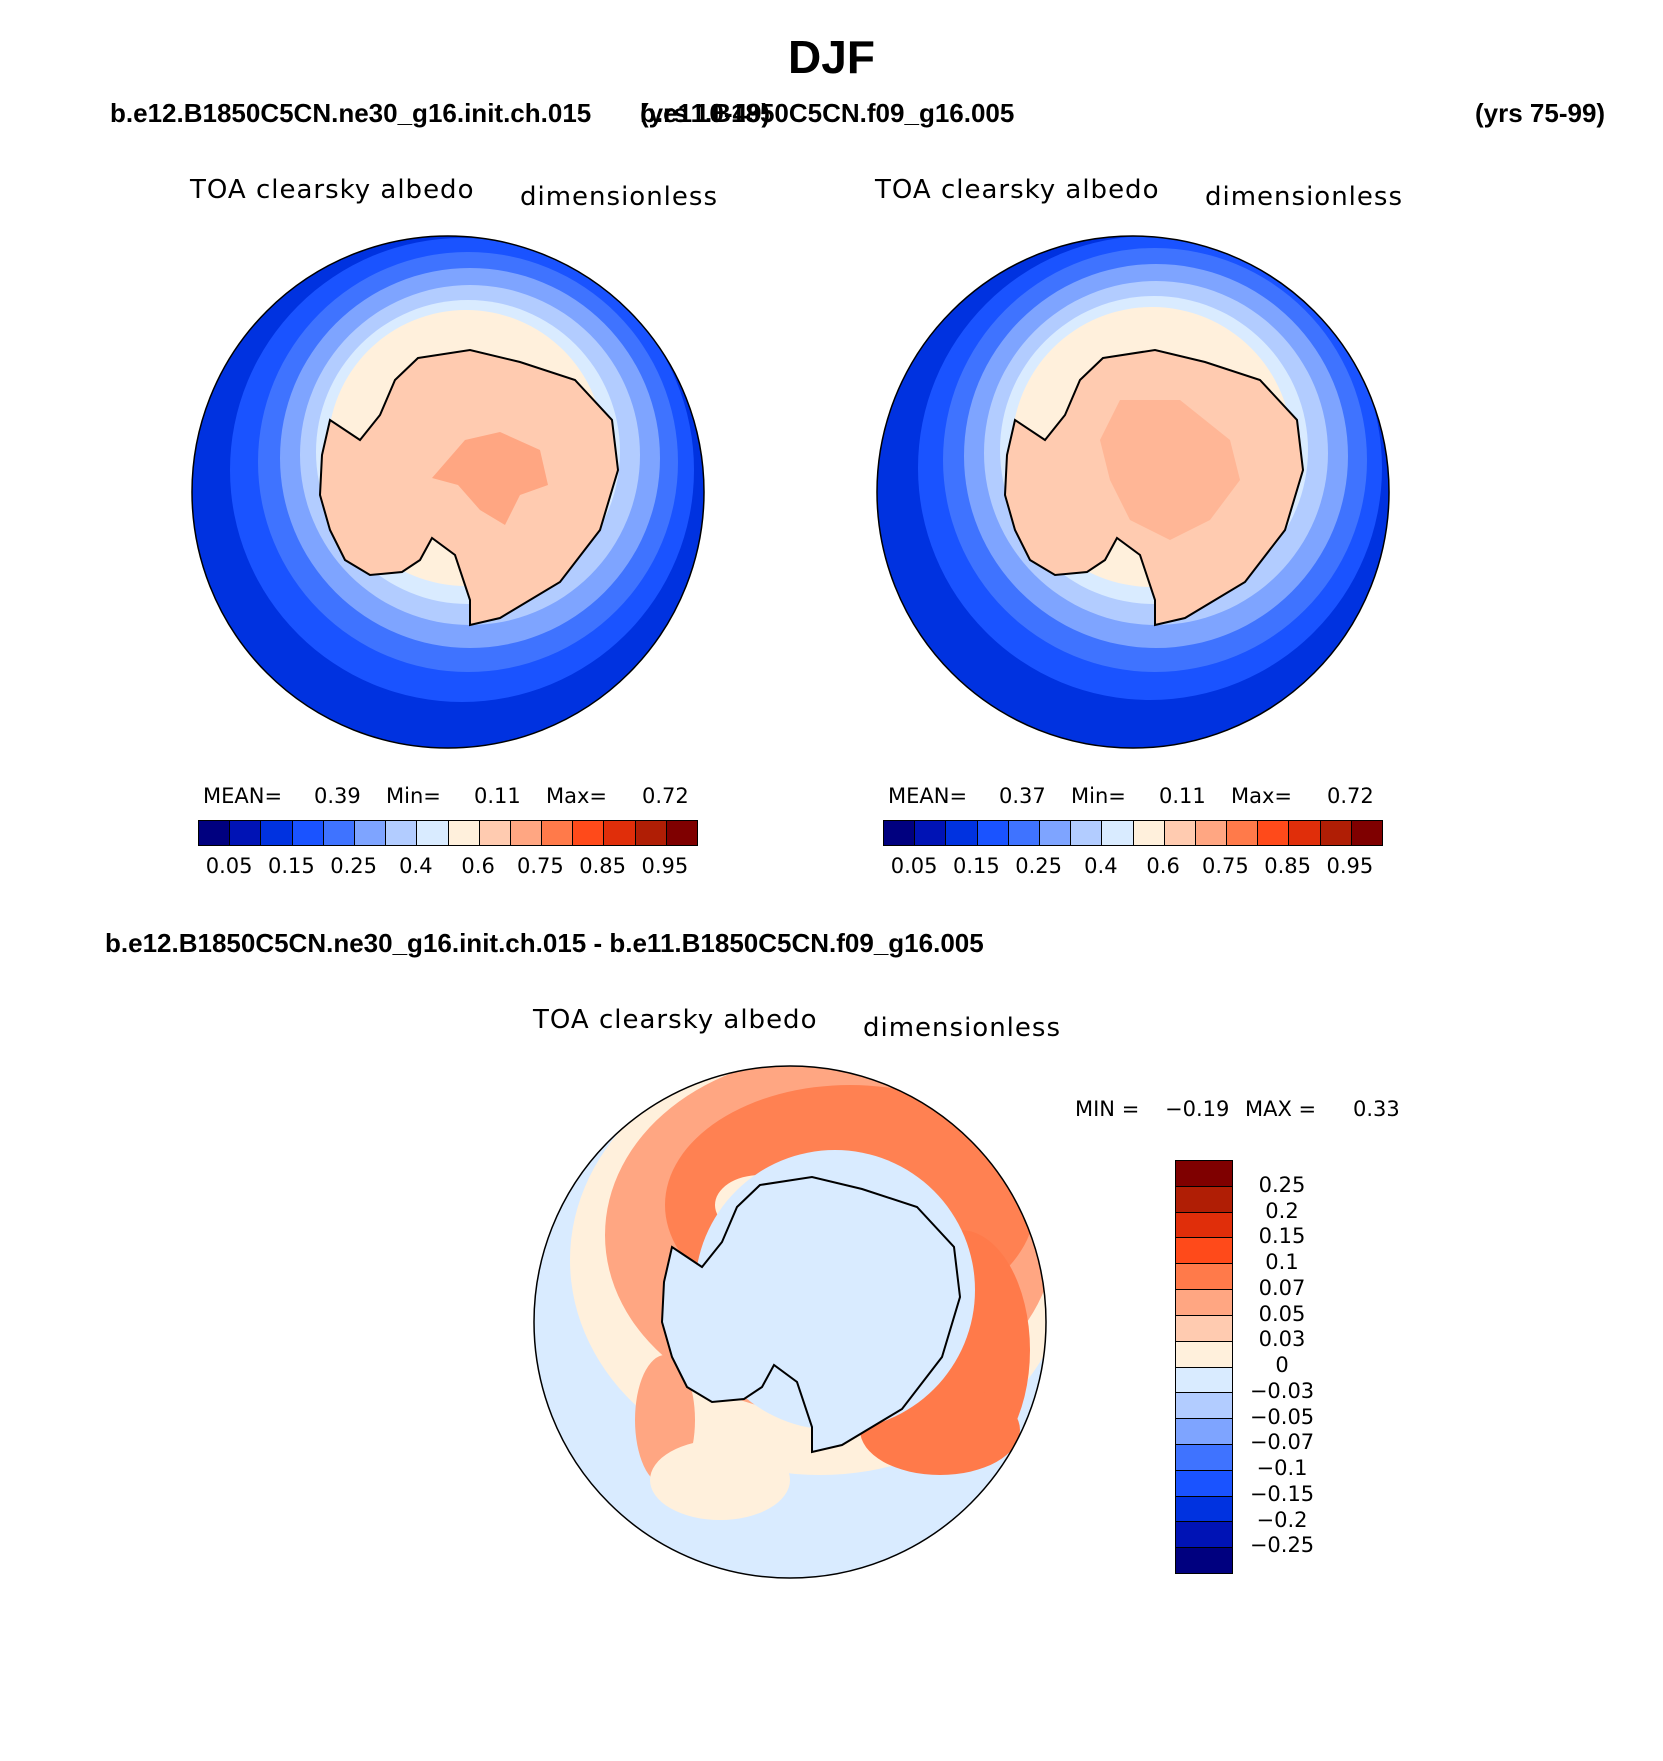  Describe the element at coordinates (962, 1028) in the screenshot. I see `diff-units: dimensionless` at that location.